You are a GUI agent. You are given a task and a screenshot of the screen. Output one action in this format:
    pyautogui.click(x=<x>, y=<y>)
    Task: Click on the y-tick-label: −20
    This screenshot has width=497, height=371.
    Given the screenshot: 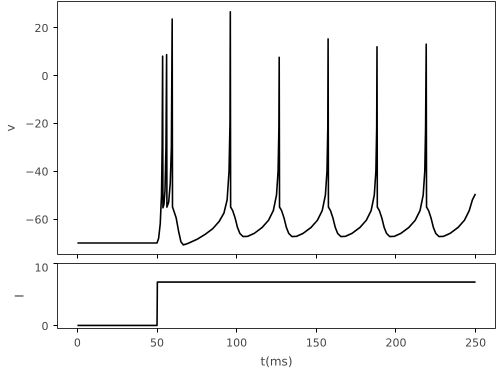 What is the action you would take?
    pyautogui.click(x=37, y=124)
    